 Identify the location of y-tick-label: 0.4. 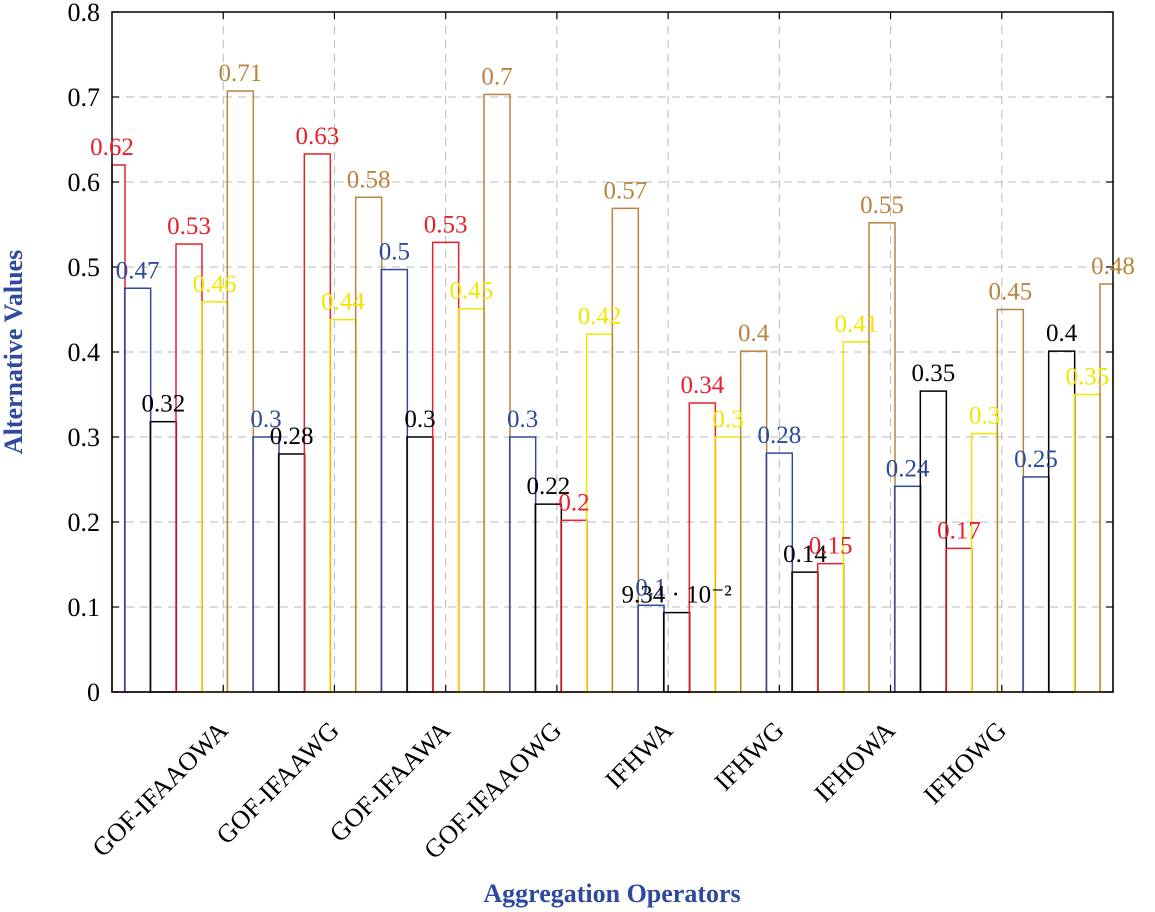
(84, 352).